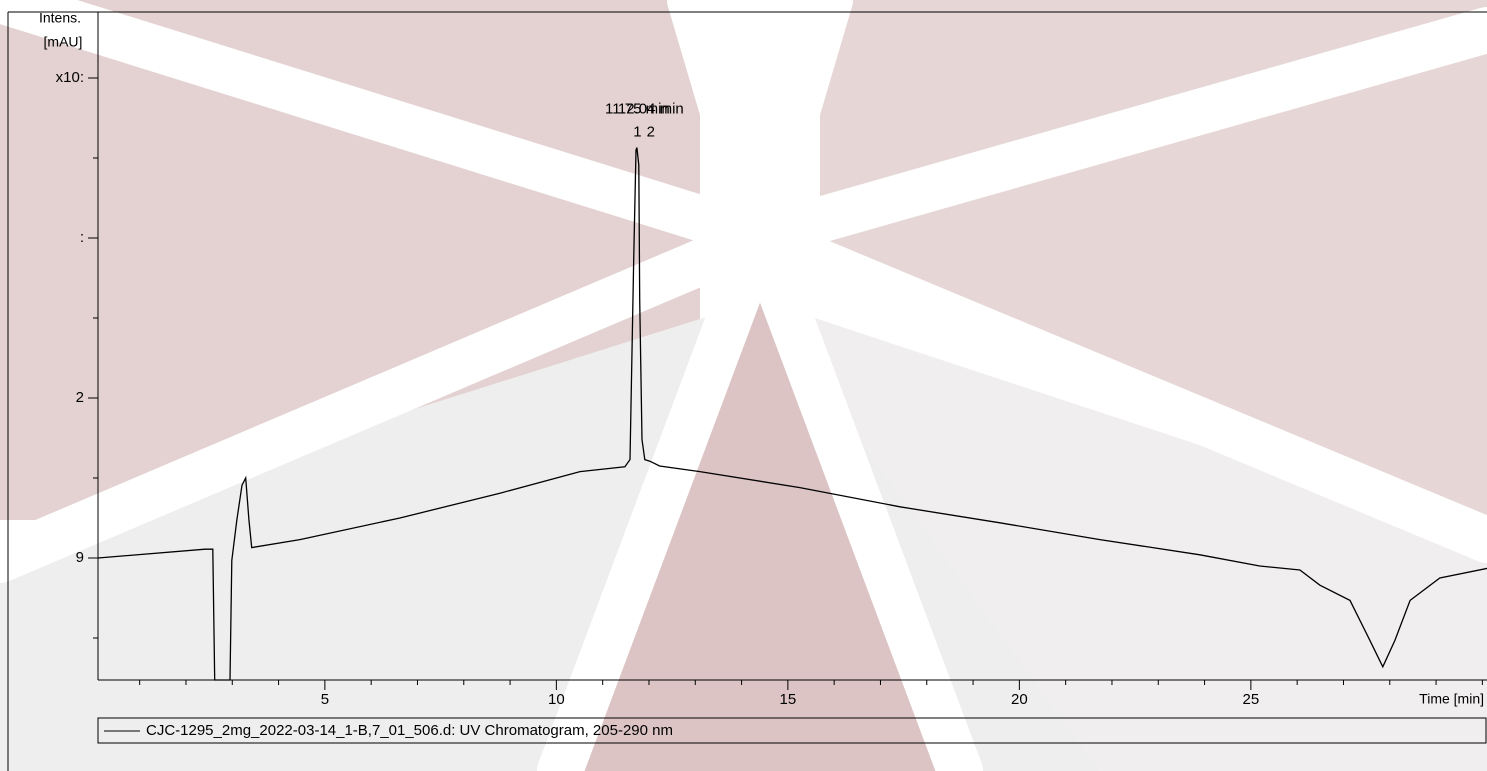 The height and width of the screenshot is (771, 1487). I want to click on peak-label: 2, so click(651, 132).